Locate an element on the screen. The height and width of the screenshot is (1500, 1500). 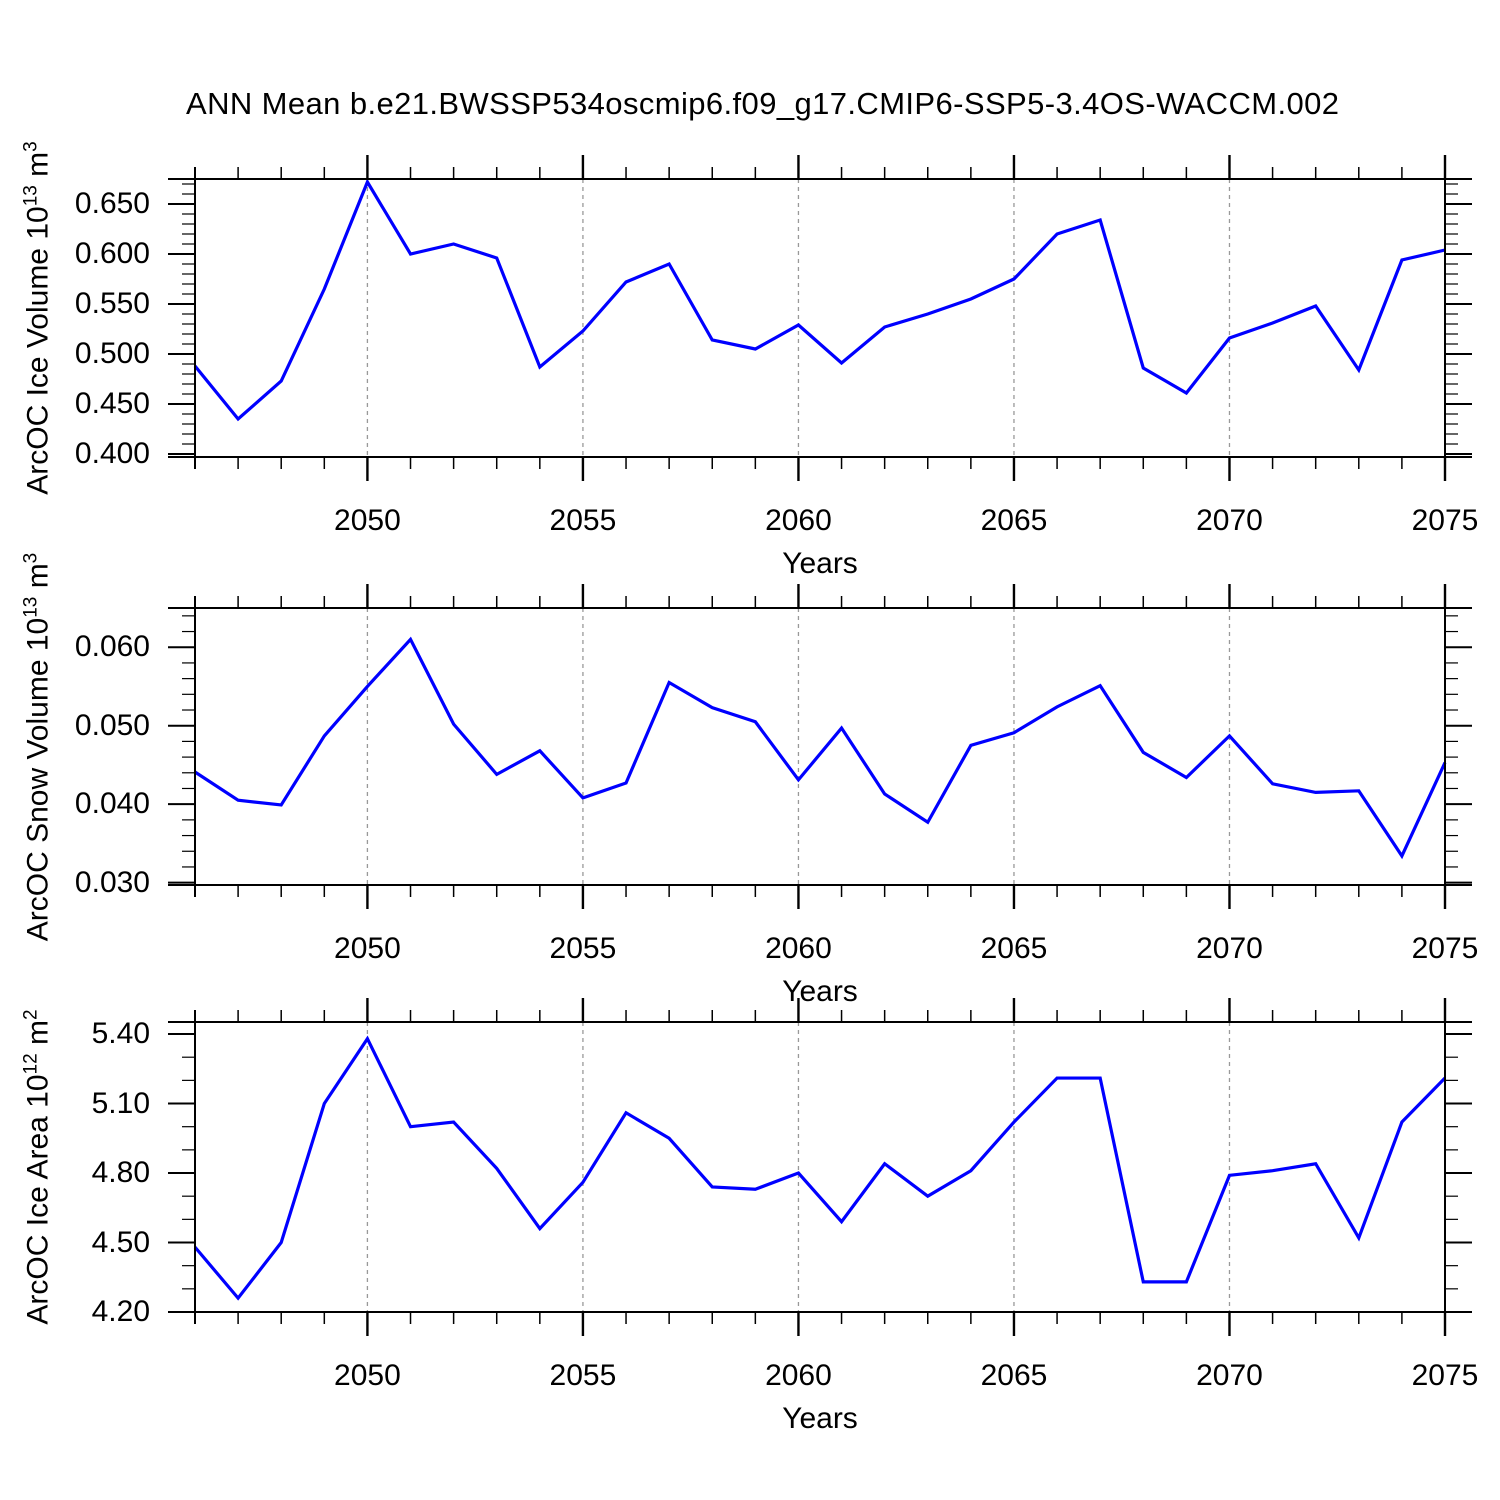
y-tick-label: 0.650 is located at coordinates (112, 203).